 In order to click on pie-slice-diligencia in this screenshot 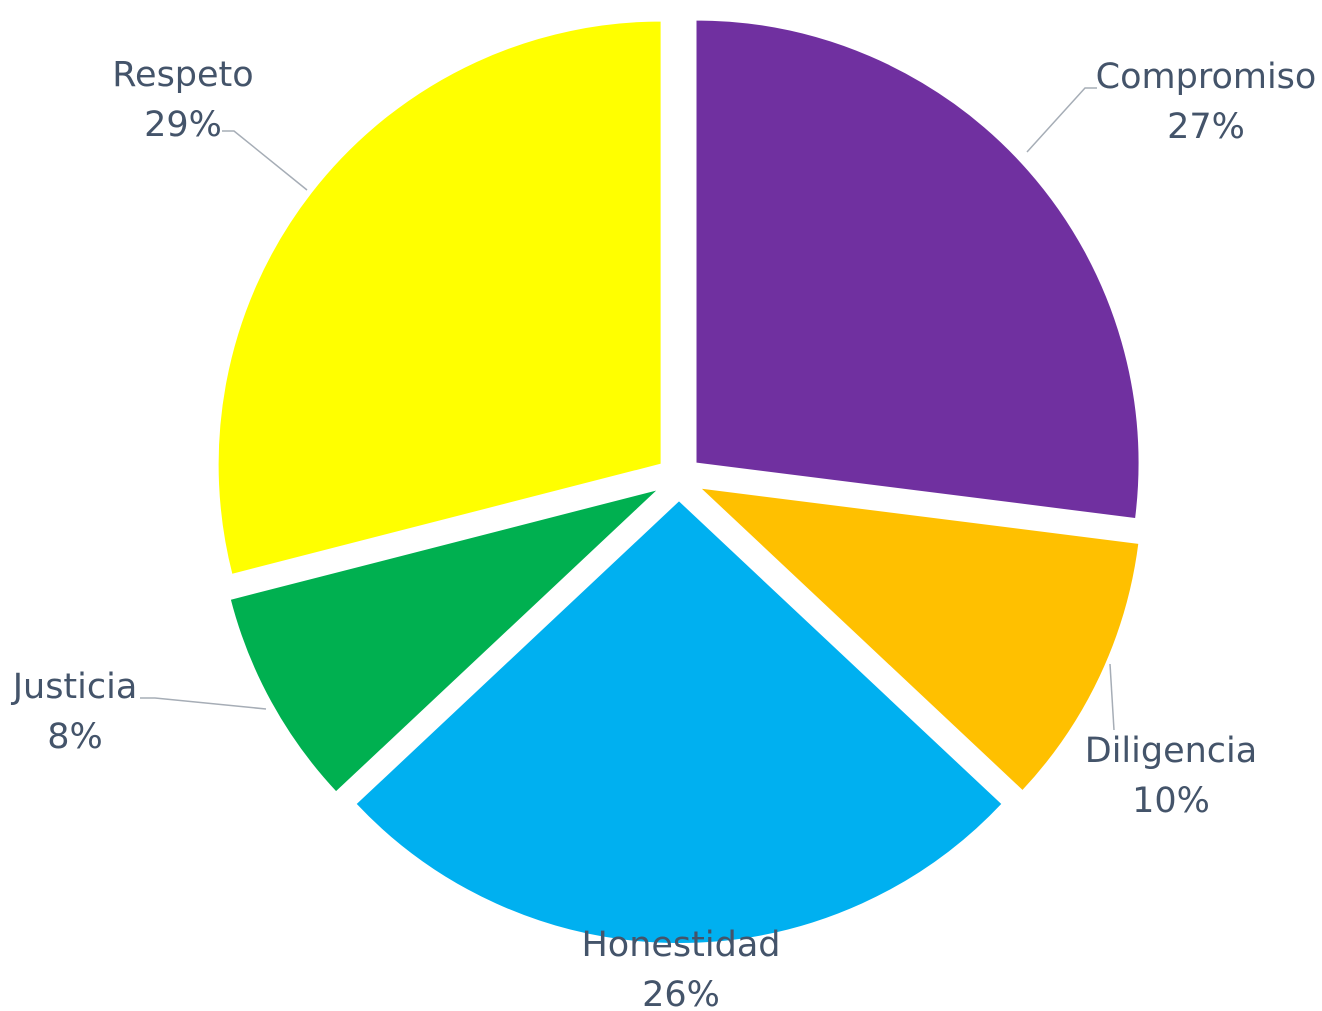, I will do `click(918, 639)`.